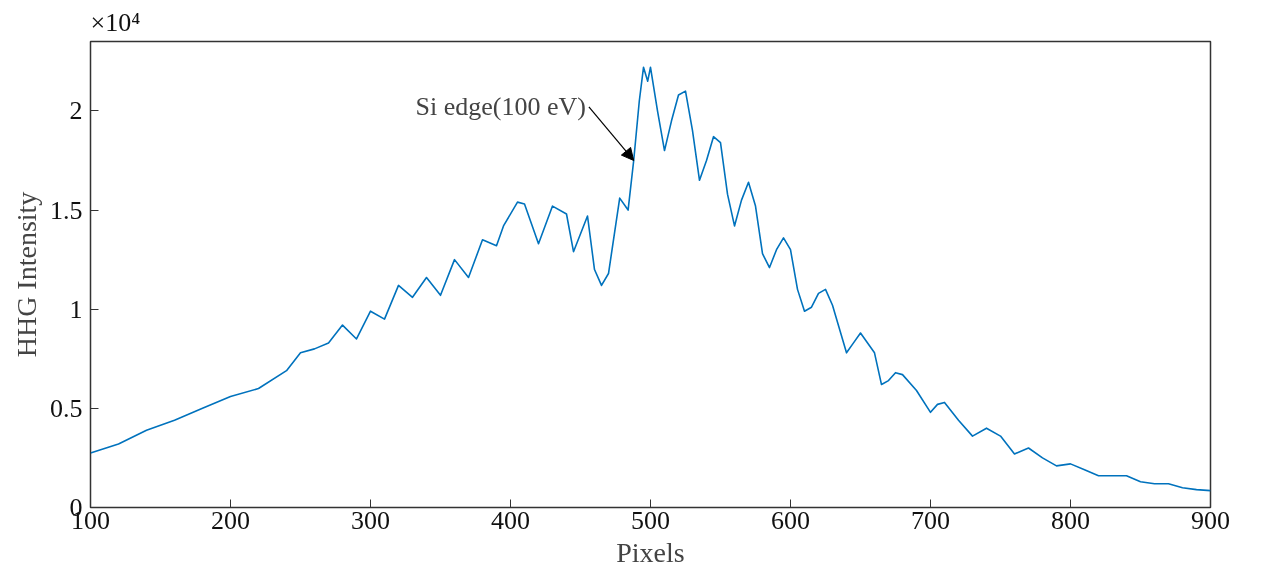 The height and width of the screenshot is (575, 1264). What do you see at coordinates (510, 520) in the screenshot?
I see `x-tick-label: 400` at bounding box center [510, 520].